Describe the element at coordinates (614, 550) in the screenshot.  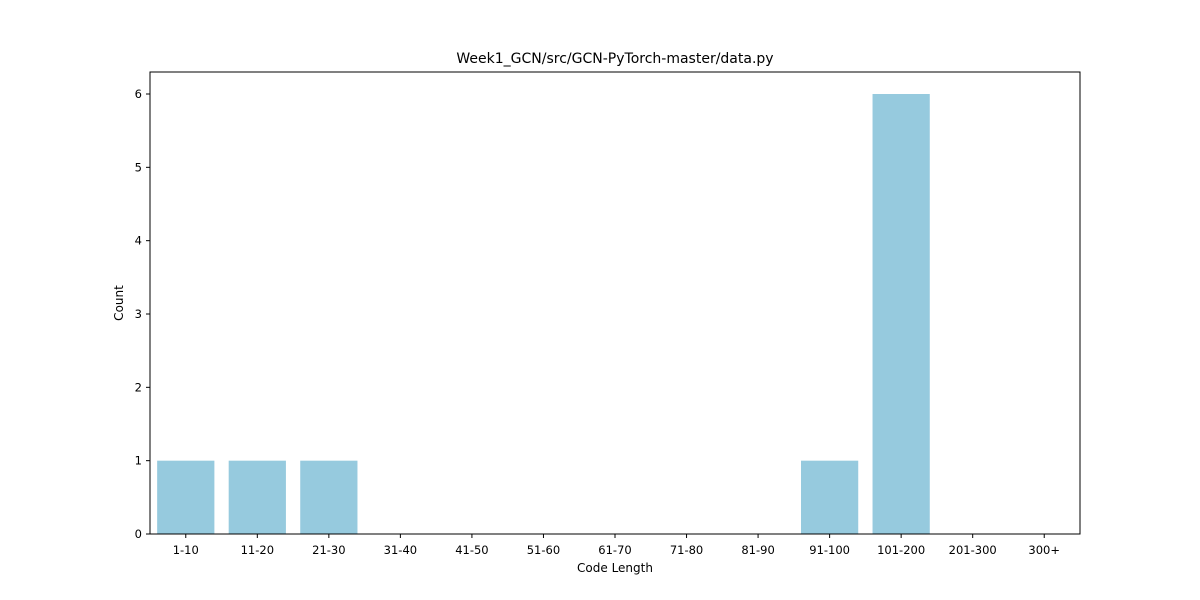
I see `x-tick-label: 61-70` at that location.